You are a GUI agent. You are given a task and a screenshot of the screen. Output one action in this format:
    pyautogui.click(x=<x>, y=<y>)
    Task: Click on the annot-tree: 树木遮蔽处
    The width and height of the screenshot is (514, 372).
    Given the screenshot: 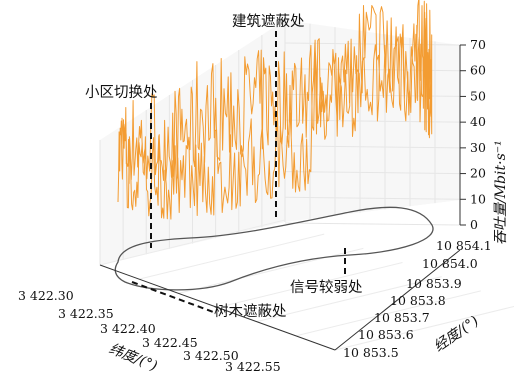 What is the action you would take?
    pyautogui.click(x=250, y=311)
    